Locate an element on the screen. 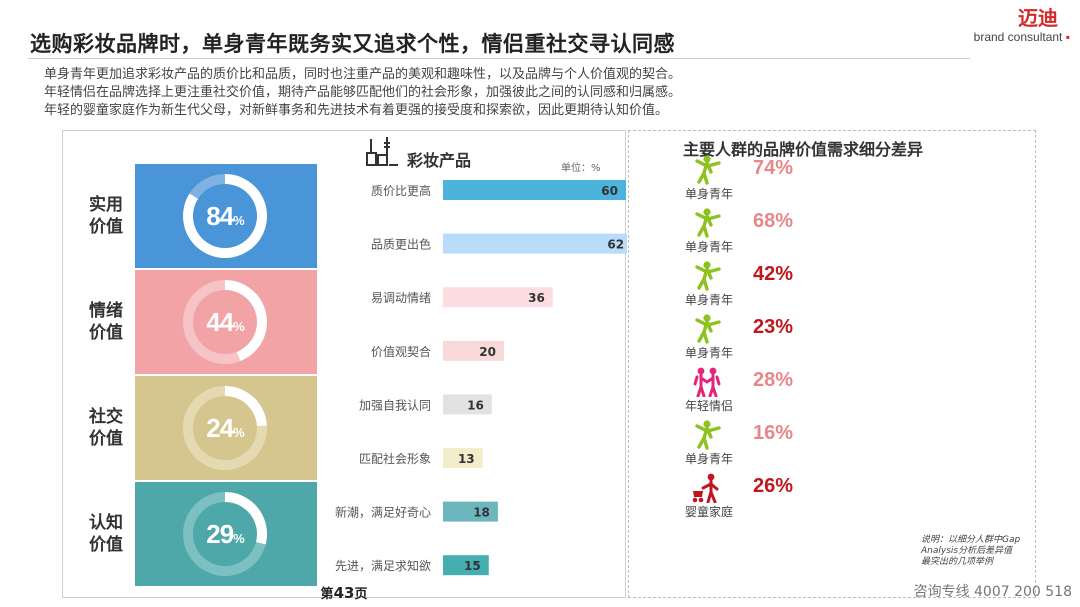  group-row: 单身青年 16% is located at coordinates (779, 446).